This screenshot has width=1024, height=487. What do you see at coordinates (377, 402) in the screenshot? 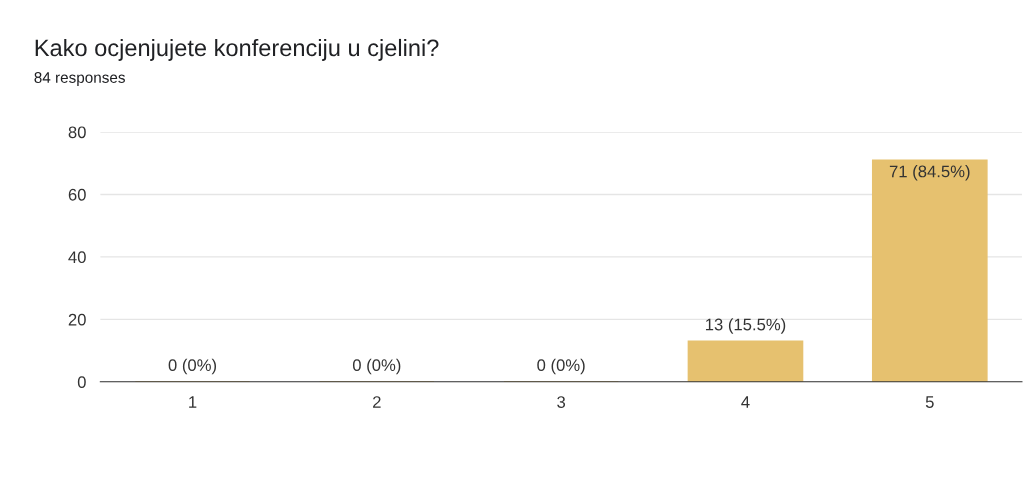
I see `x-tick-label: 2` at bounding box center [377, 402].